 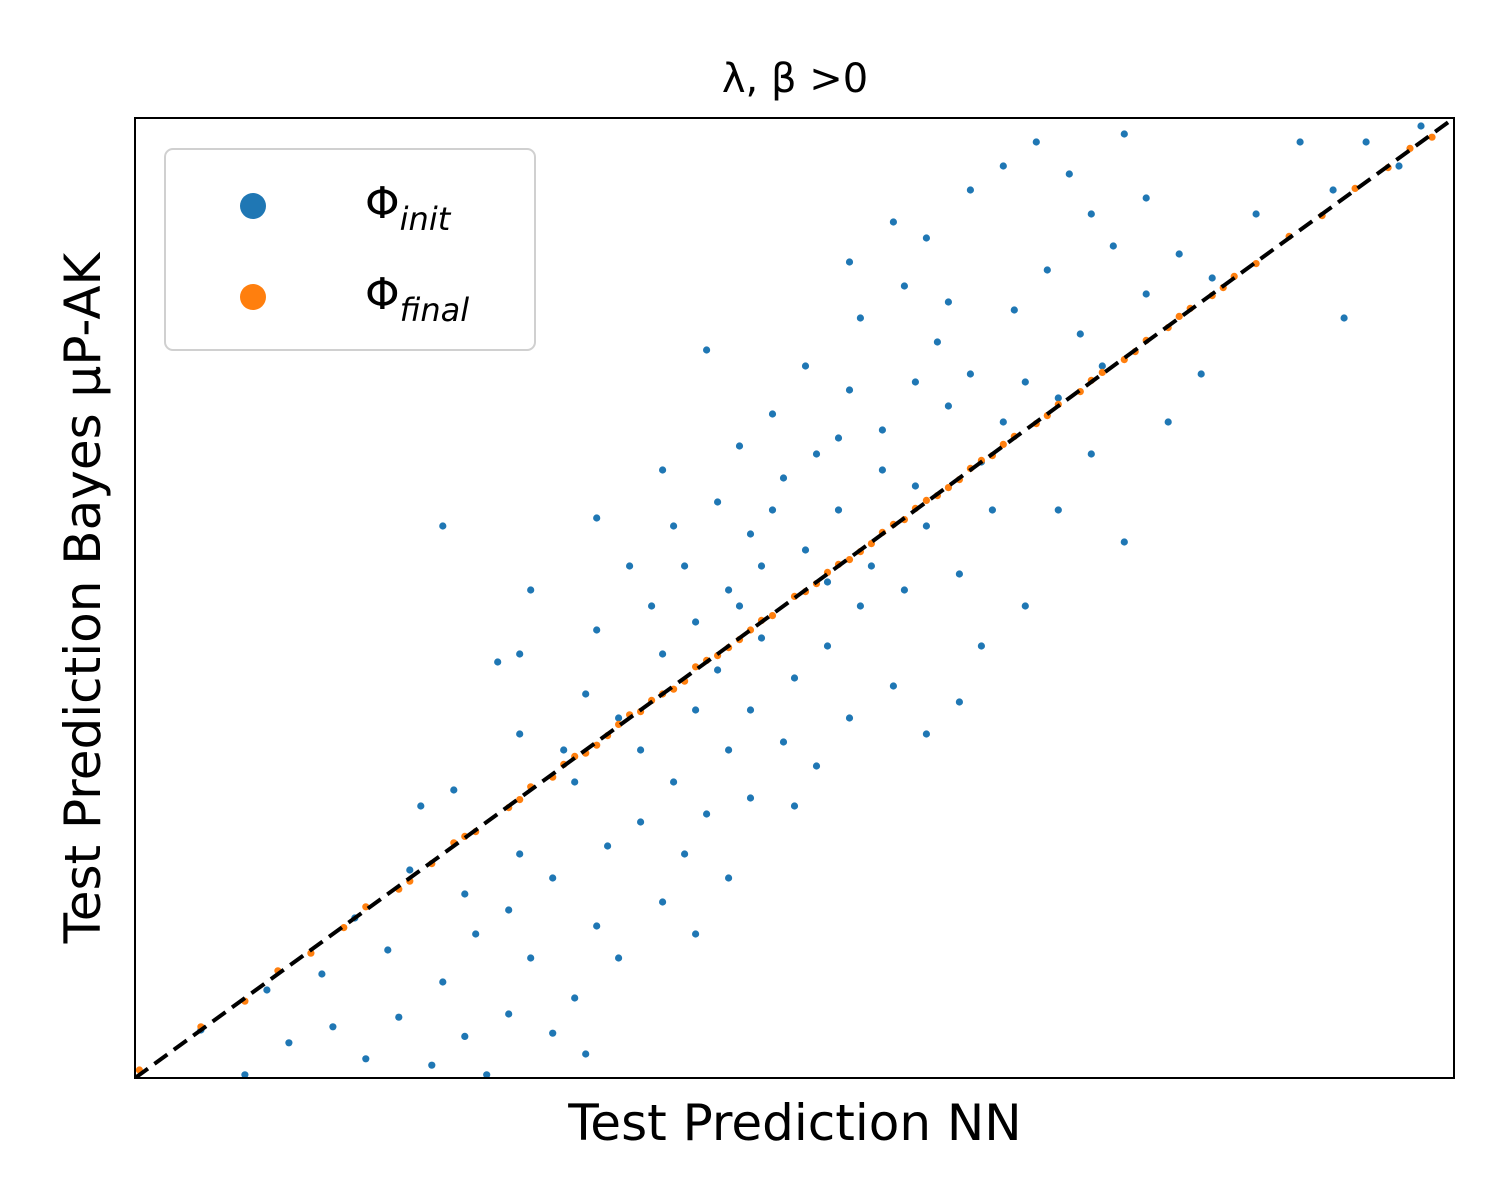 I want to click on chart-title: λ, β >0, so click(x=795, y=79).